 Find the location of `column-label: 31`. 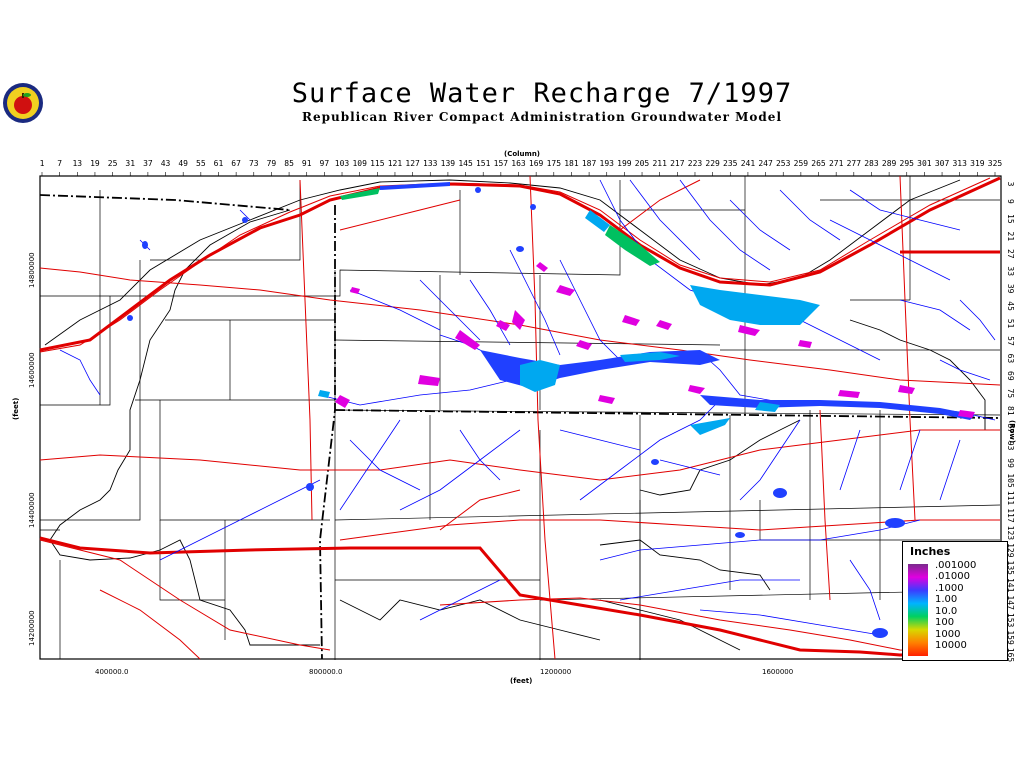

column-label: 31 is located at coordinates (130, 163).